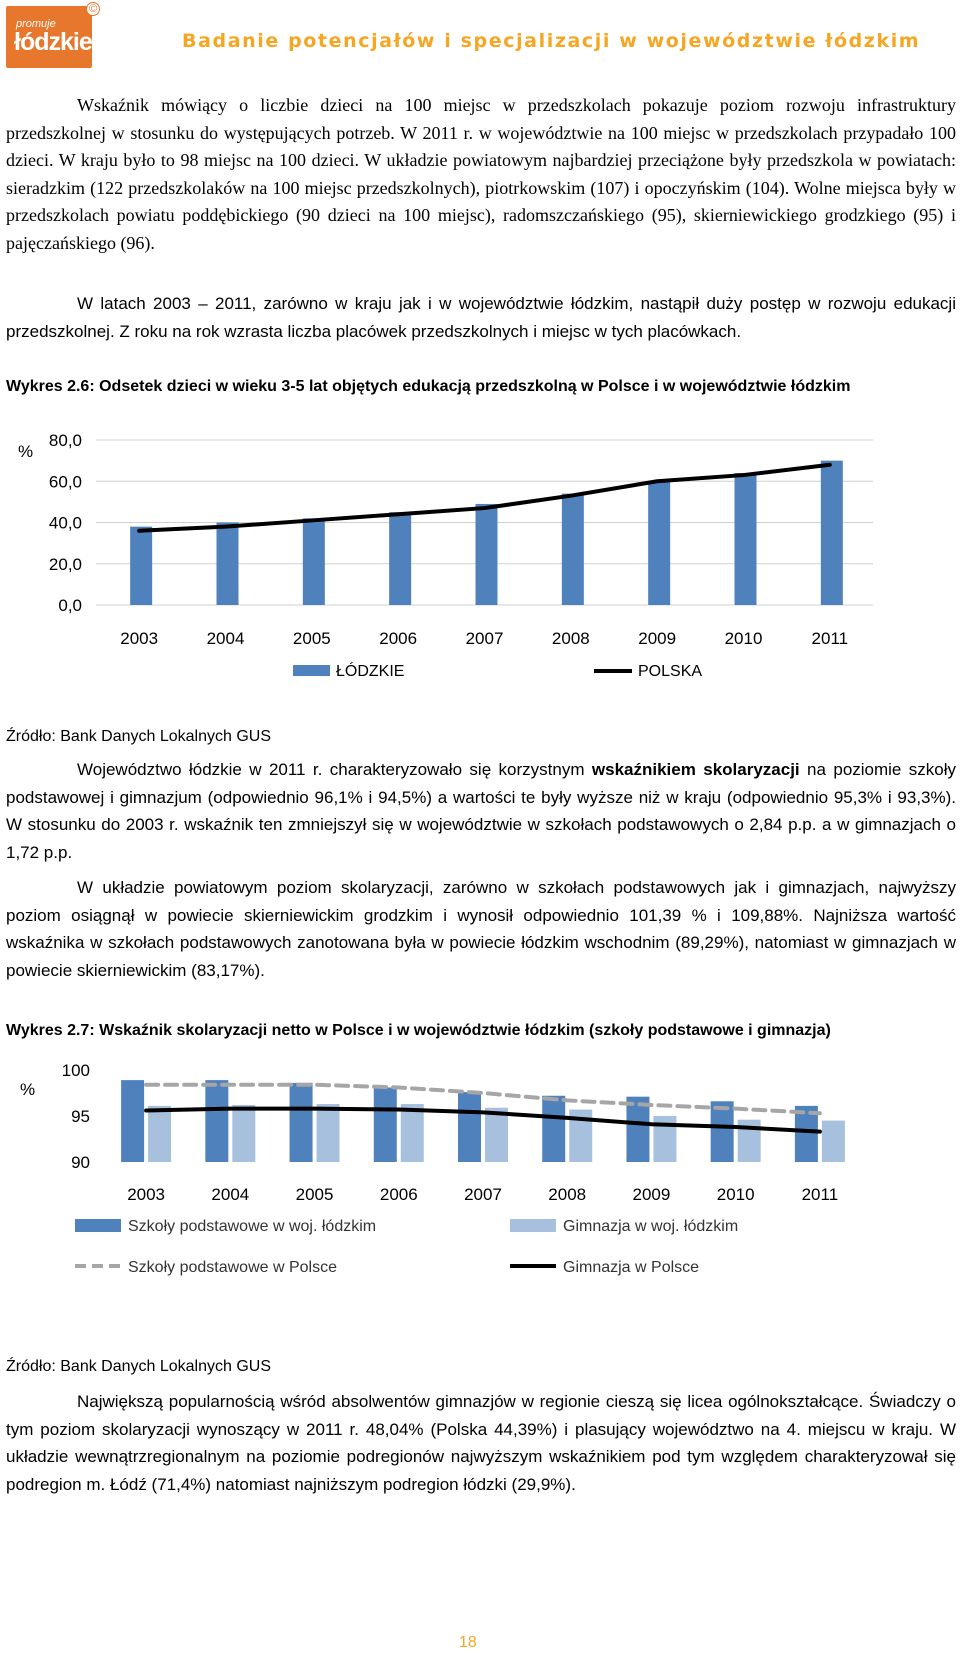 The width and height of the screenshot is (960, 1654). What do you see at coordinates (139, 736) in the screenshot?
I see `chart-source-1: Źródło: Bank Danych Lokalnych GUS` at bounding box center [139, 736].